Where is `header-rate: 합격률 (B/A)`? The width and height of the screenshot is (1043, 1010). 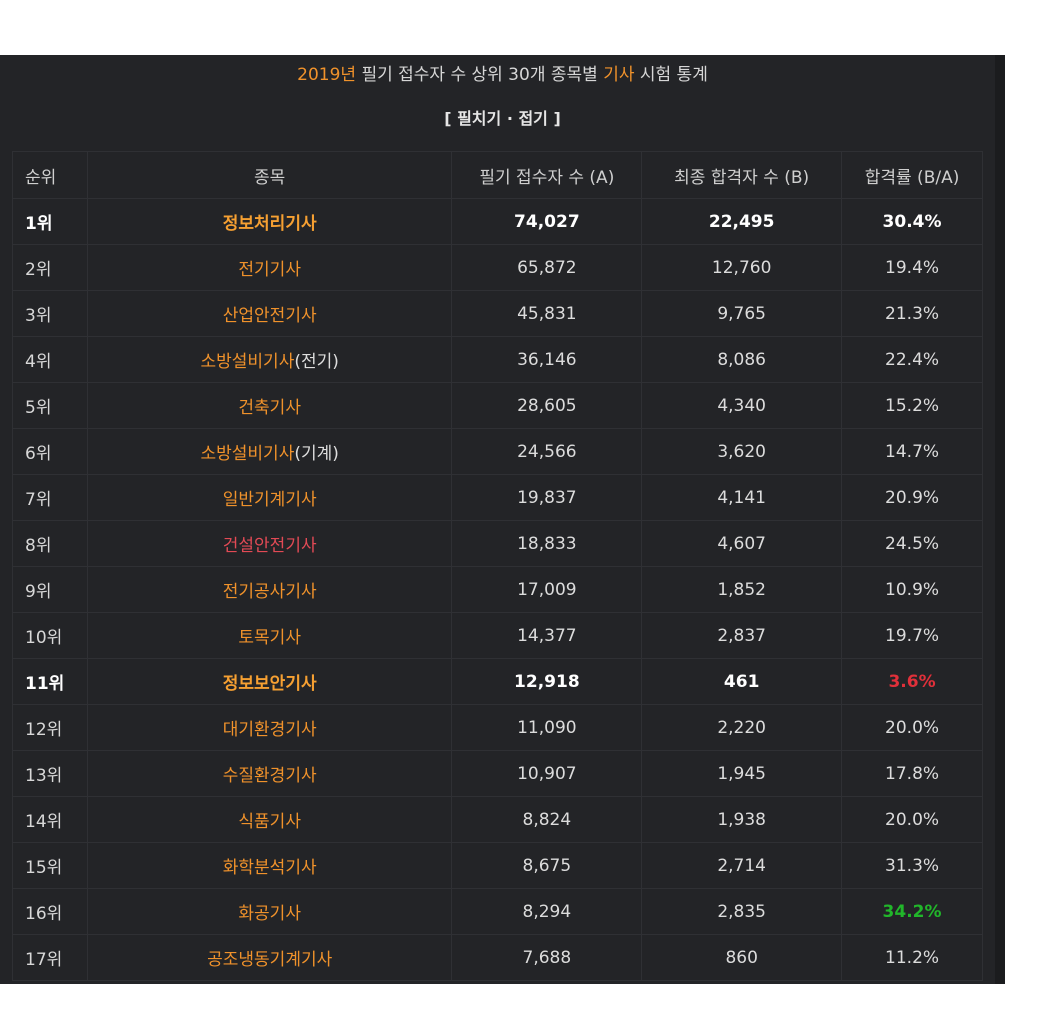
header-rate: 합격률 (B/A) is located at coordinates (912, 175).